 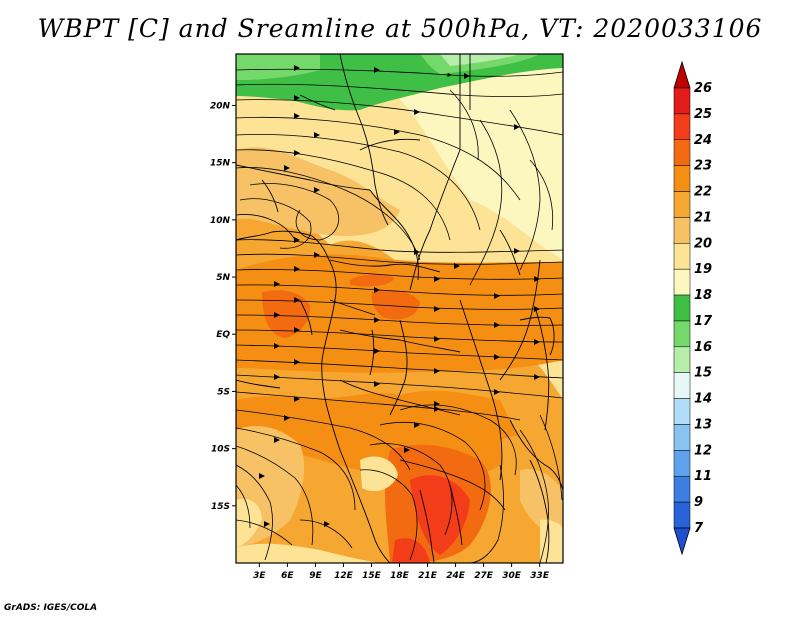 I want to click on colorbar-label: 14, so click(x=703, y=399).